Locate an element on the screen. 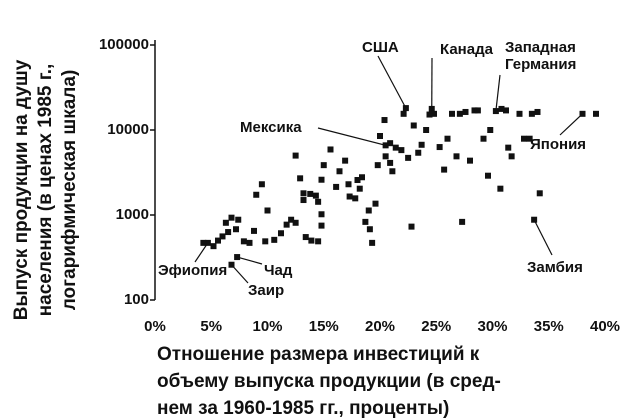 The width and height of the screenshot is (633, 420). annotation: США is located at coordinates (380, 47).